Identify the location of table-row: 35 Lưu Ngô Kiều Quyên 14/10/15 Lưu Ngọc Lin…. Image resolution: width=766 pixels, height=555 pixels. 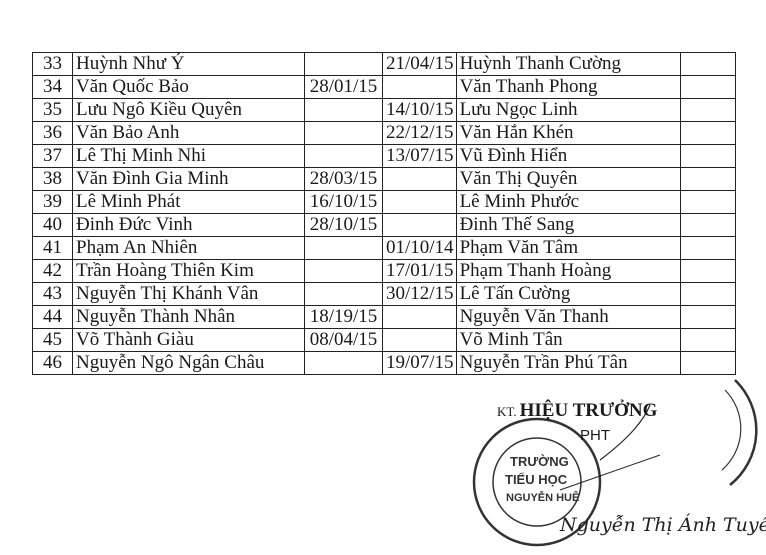
(384, 110).